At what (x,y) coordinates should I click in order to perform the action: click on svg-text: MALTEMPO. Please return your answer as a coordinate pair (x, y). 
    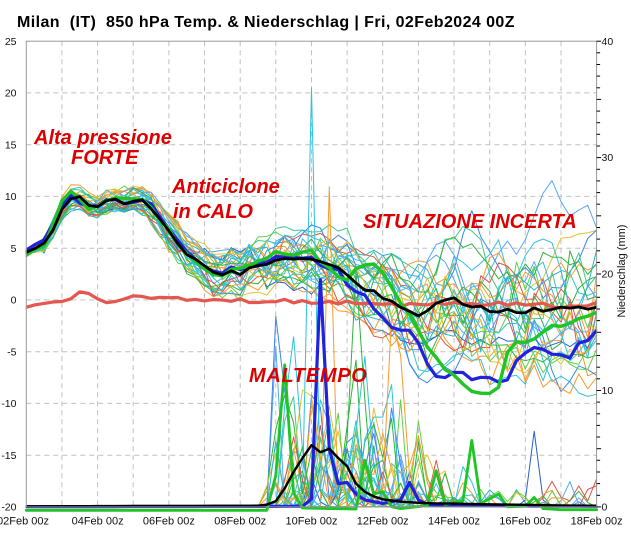
    Looking at the image, I should click on (308, 376).